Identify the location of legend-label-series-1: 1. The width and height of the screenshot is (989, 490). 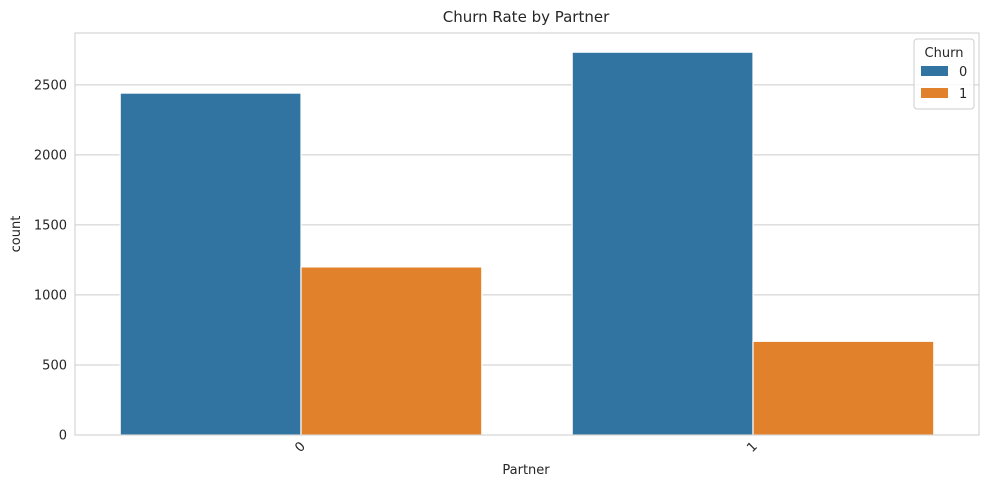
(963, 94).